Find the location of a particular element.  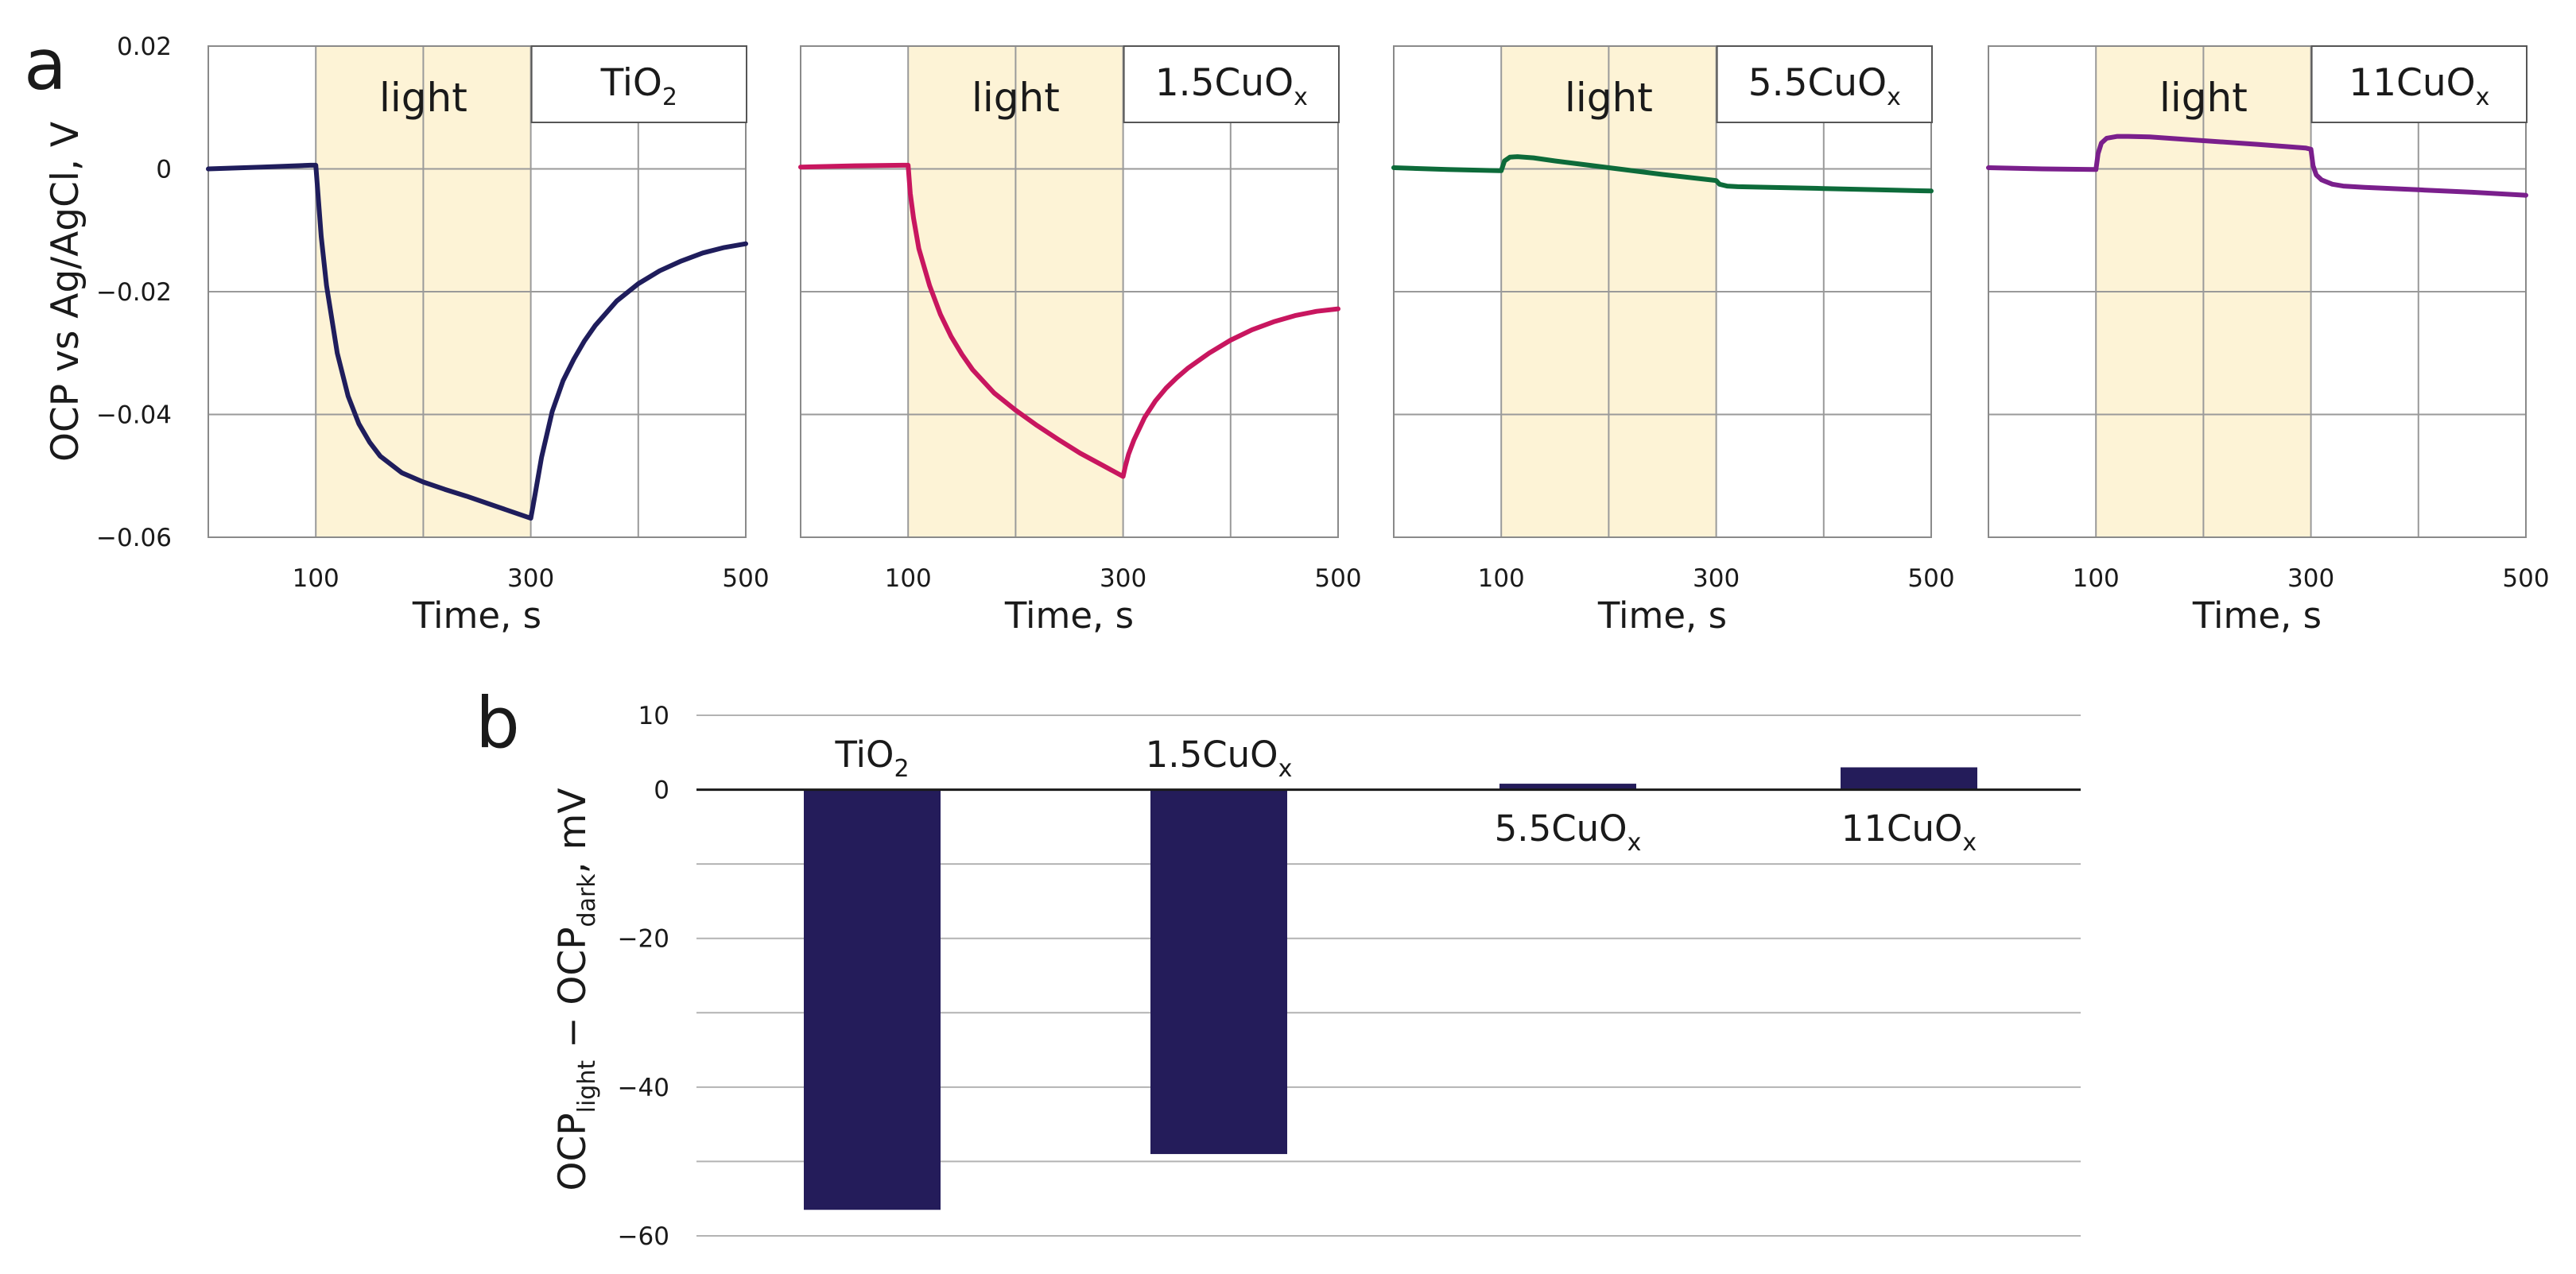

sample-label-main: TiO is located at coordinates (631, 83).